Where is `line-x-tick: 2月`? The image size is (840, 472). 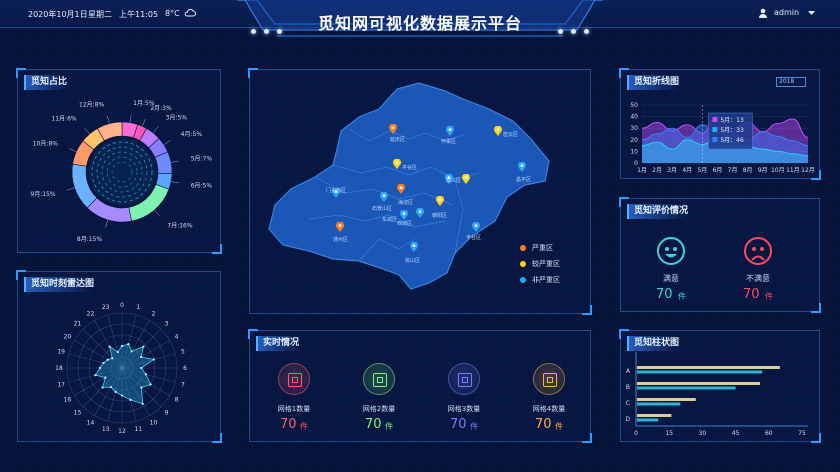 line-x-tick: 2月 is located at coordinates (657, 170).